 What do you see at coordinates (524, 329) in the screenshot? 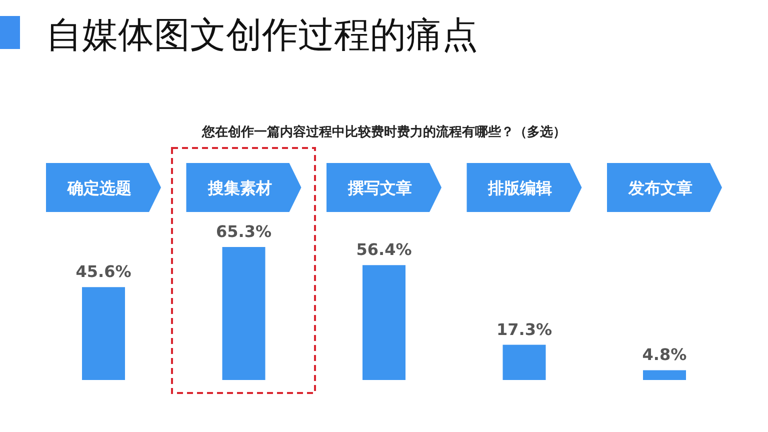
I see `data-label: 17.3%` at bounding box center [524, 329].